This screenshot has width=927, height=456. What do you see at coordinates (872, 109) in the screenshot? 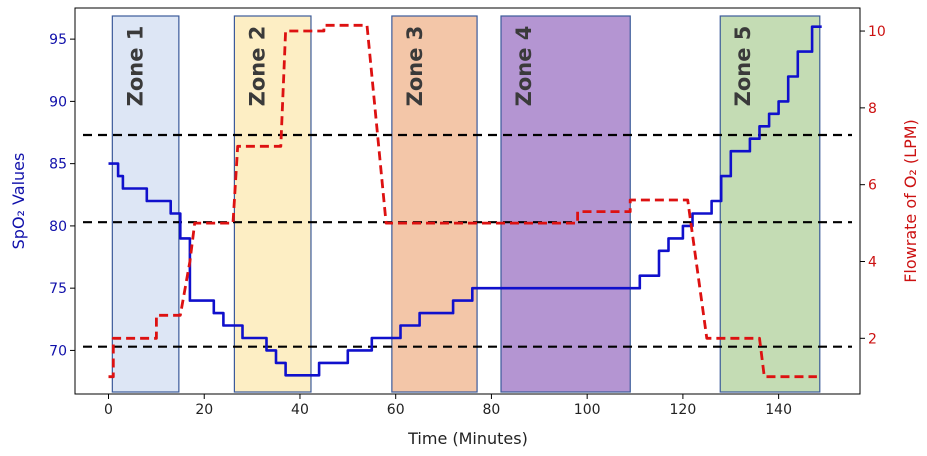
I see `y-right-tick-label: 8` at bounding box center [872, 109].